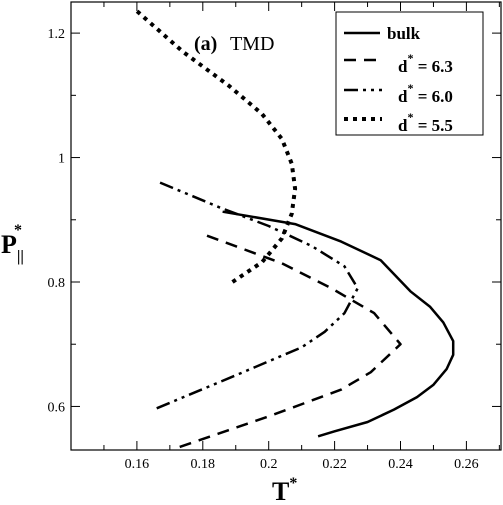 The width and height of the screenshot is (503, 505). What do you see at coordinates (18, 230) in the screenshot?
I see `y-axis-title-sup: *` at bounding box center [18, 230].